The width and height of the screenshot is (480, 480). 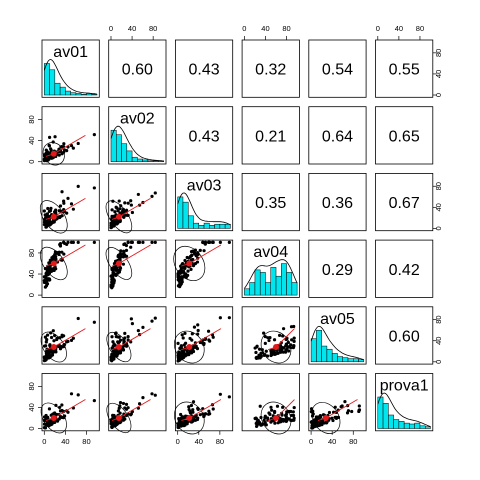 I want to click on panel-av04-av04: av04, so click(x=271, y=270).